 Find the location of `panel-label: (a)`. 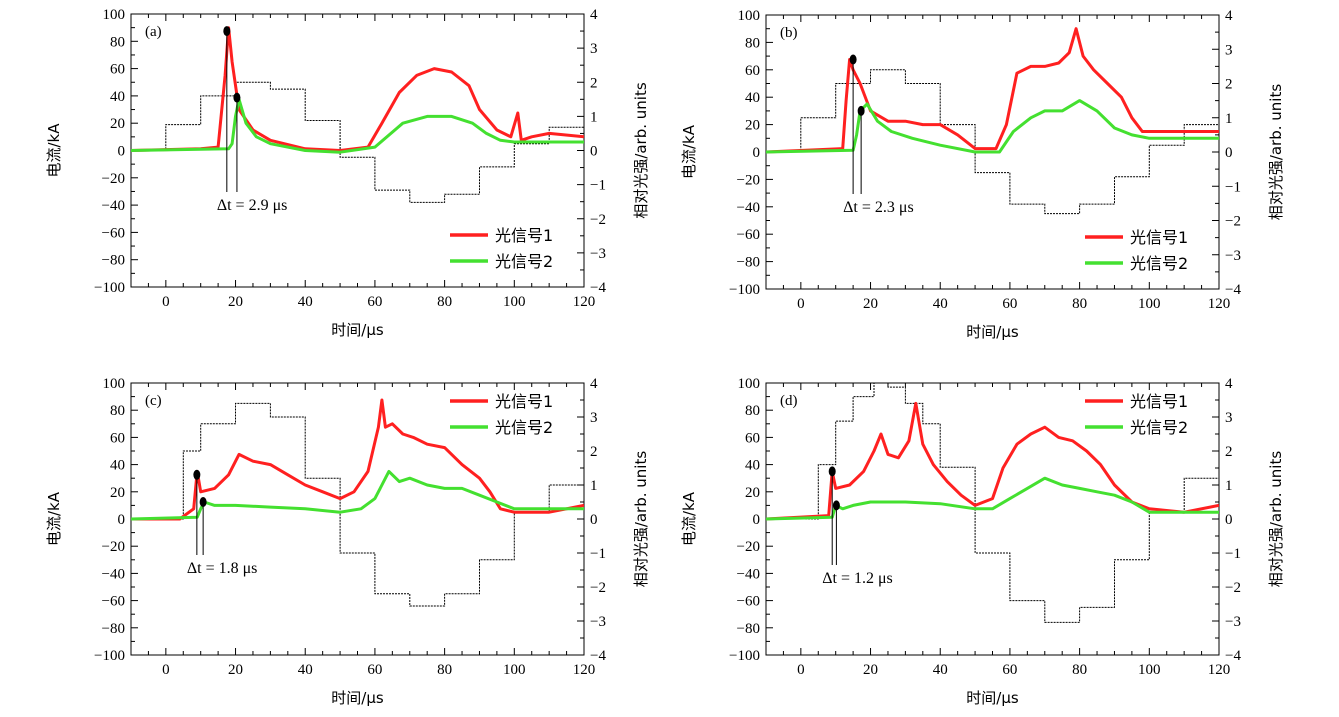

panel-label: (a) is located at coordinates (153, 32).